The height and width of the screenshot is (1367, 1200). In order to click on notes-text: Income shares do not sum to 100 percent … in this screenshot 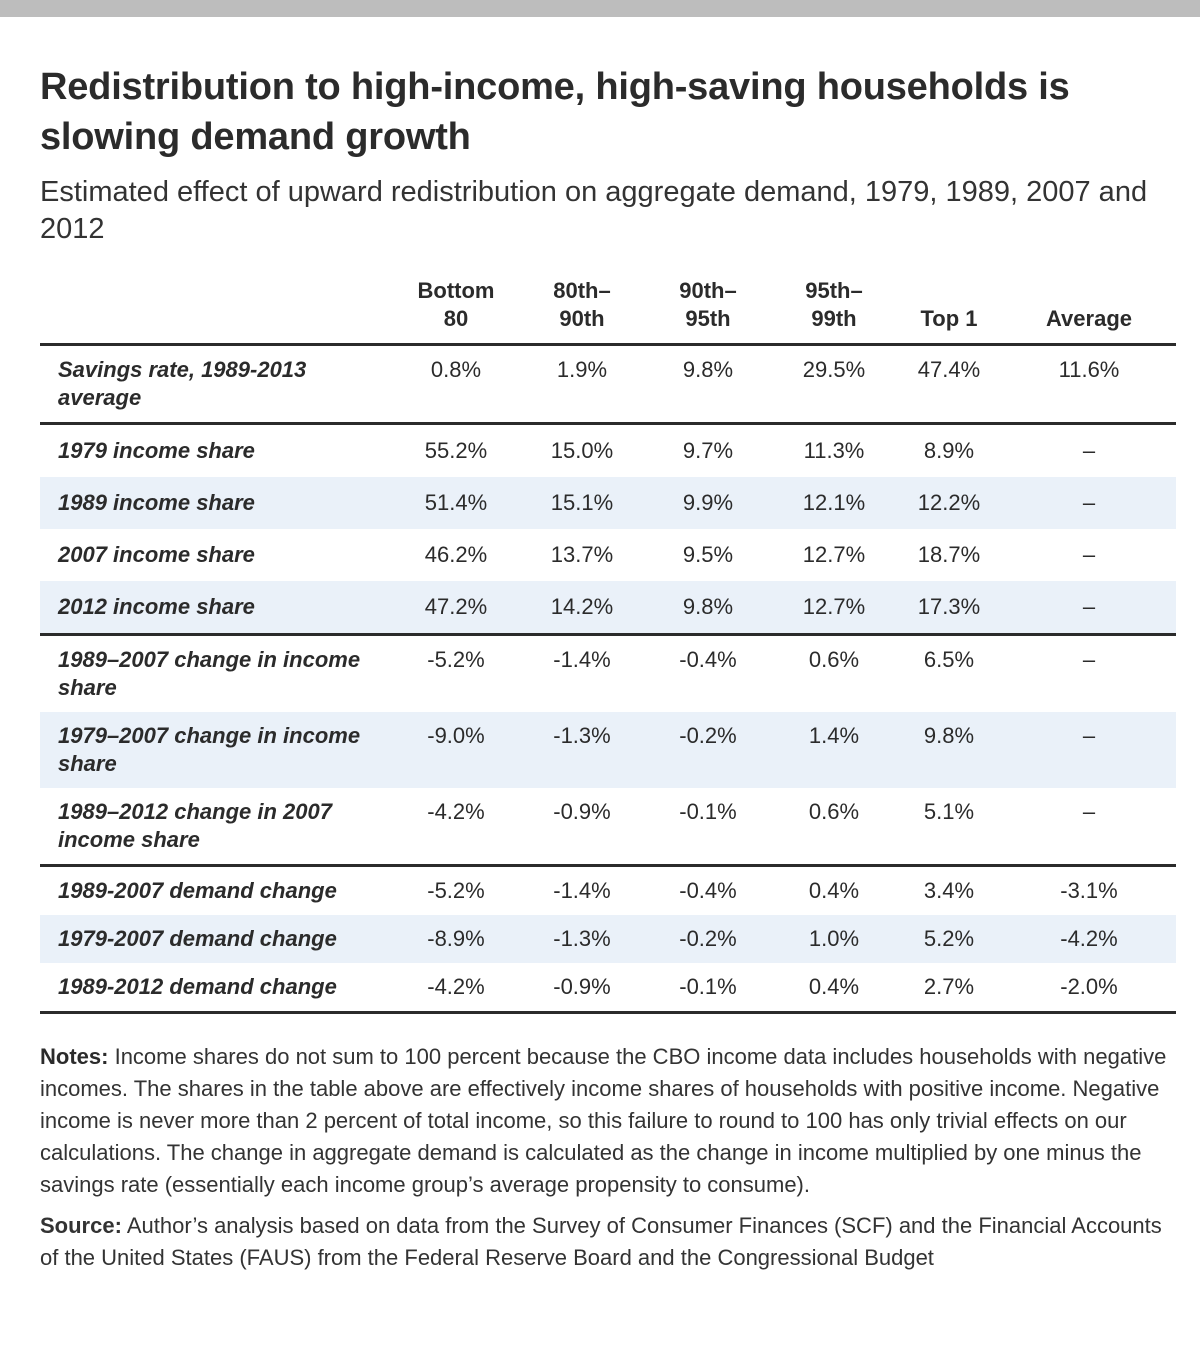, I will do `click(603, 1120)`.